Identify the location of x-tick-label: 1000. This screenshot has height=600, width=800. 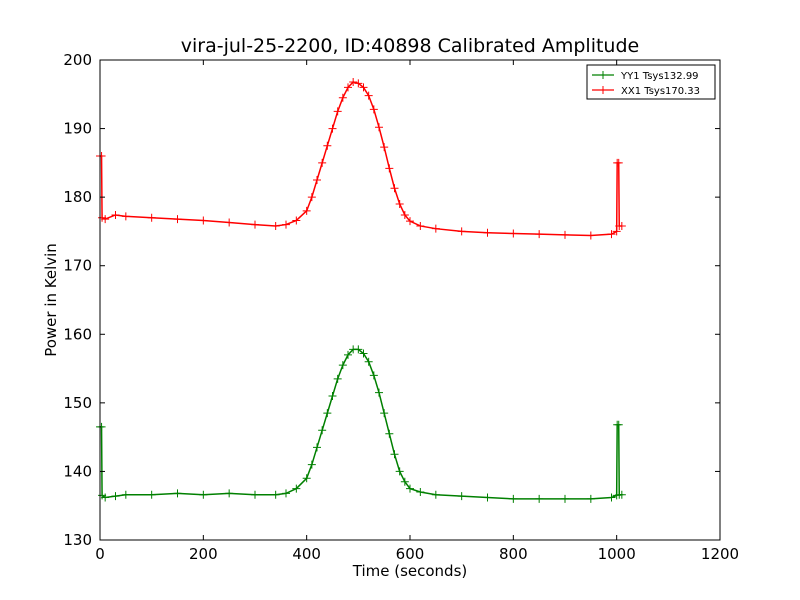
(617, 554).